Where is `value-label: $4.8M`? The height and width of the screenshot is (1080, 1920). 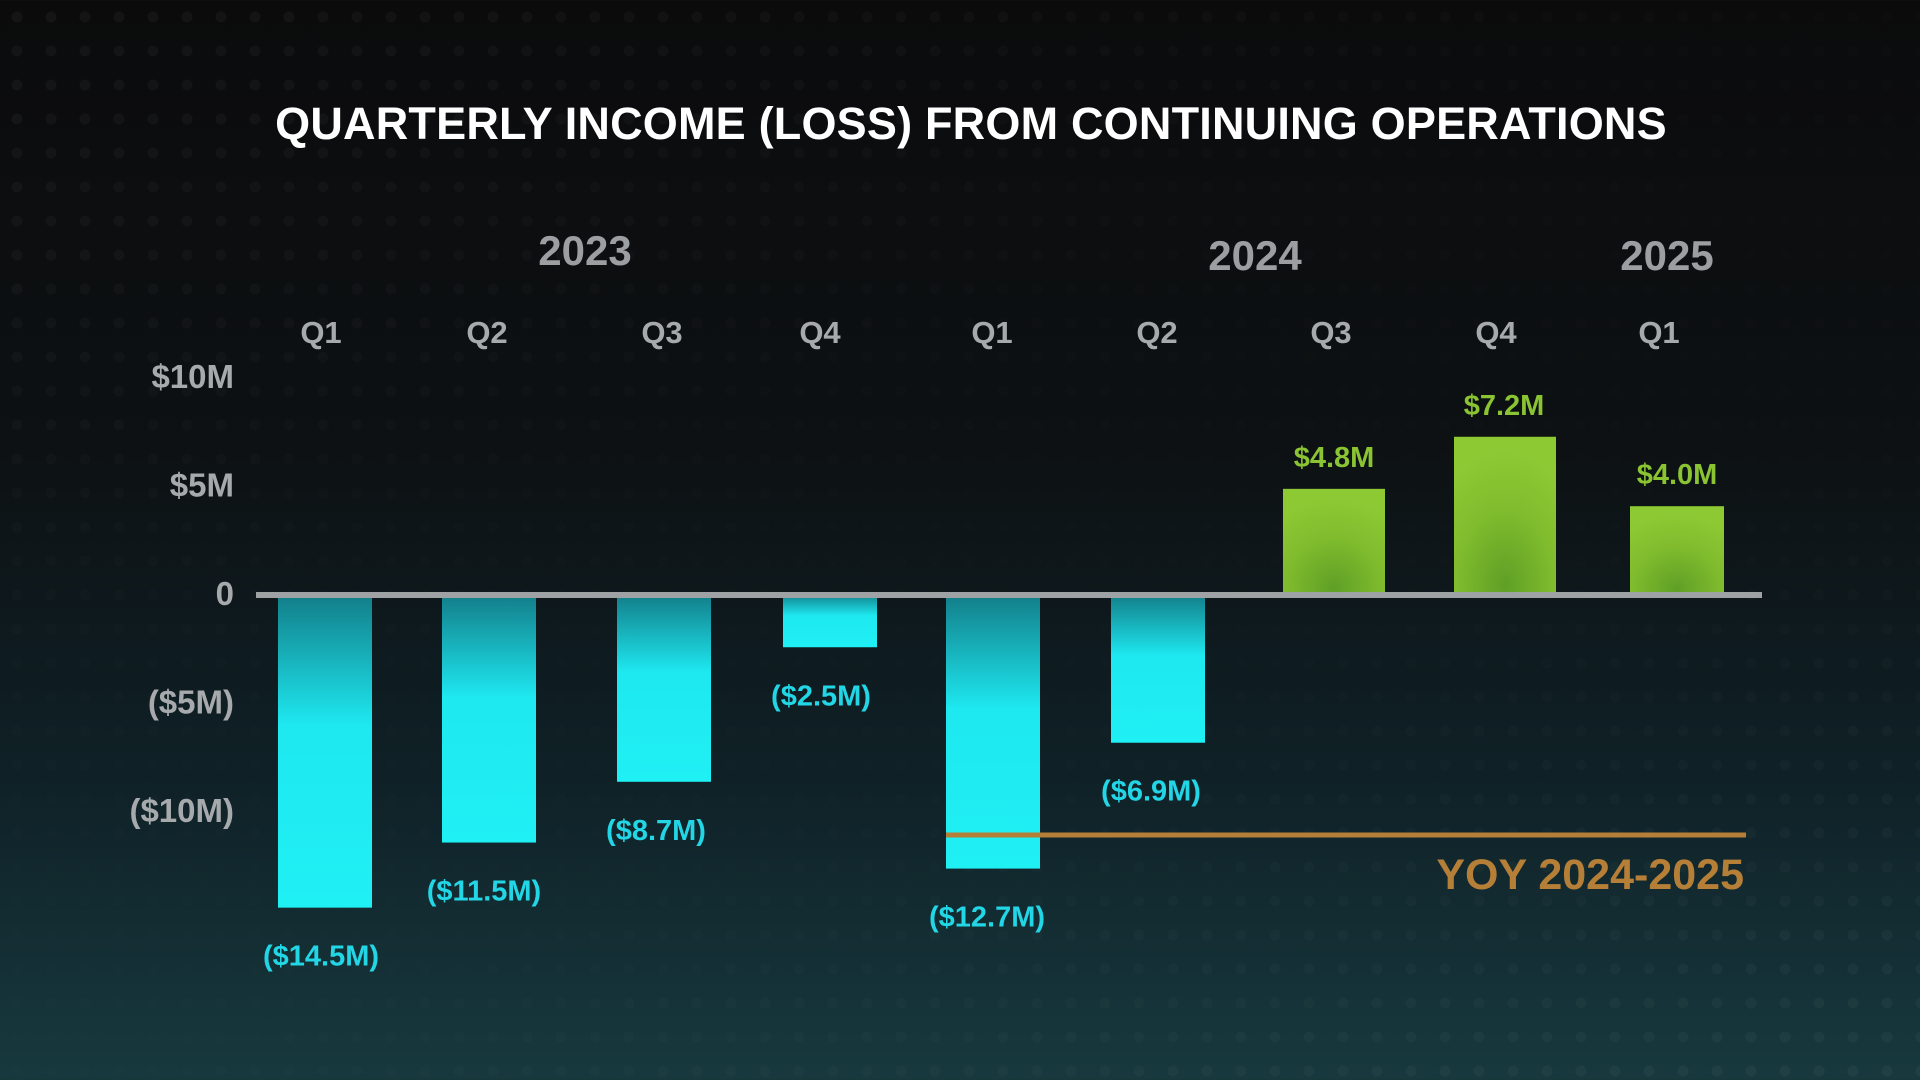
value-label: $4.8M is located at coordinates (1334, 458).